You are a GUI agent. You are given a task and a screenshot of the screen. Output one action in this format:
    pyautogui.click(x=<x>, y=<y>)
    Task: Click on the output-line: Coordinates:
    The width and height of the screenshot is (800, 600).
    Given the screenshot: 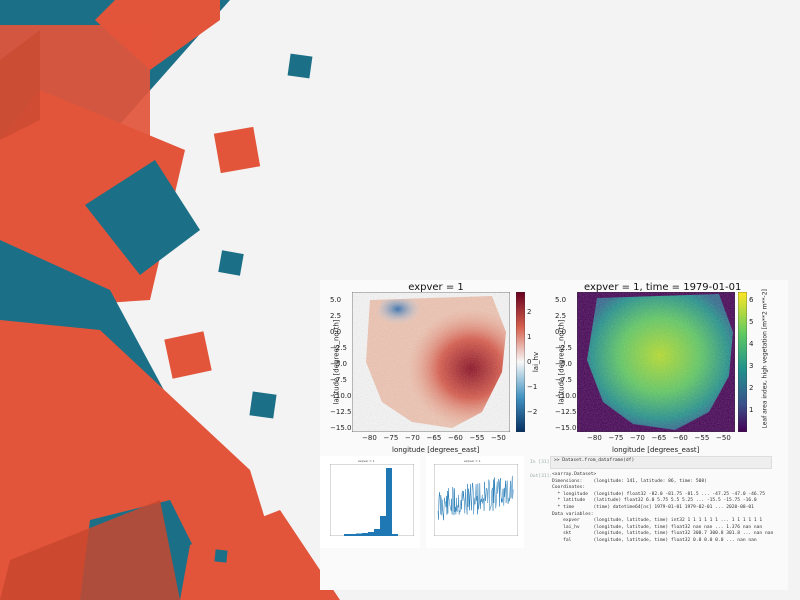 What is the action you would take?
    pyautogui.click(x=569, y=488)
    